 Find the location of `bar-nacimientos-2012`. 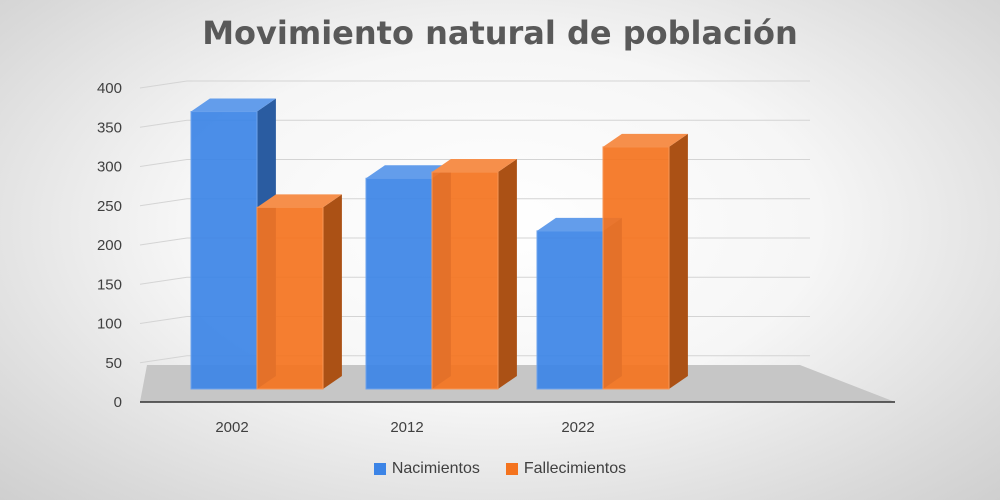

bar-nacimientos-2012 is located at coordinates (399, 283).